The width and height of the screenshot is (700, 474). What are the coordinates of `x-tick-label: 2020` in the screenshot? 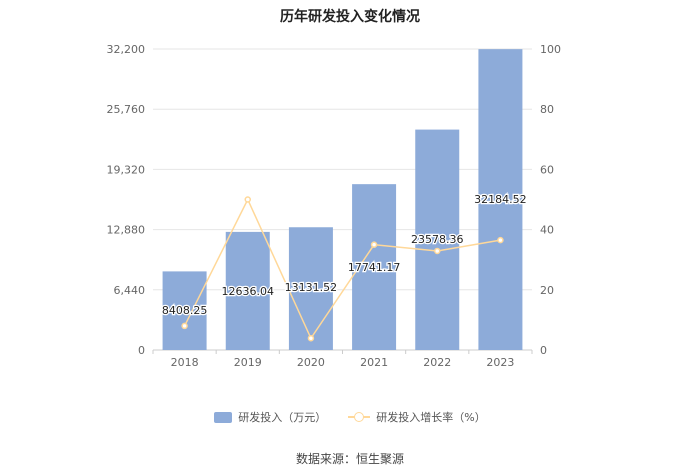 It's located at (311, 362).